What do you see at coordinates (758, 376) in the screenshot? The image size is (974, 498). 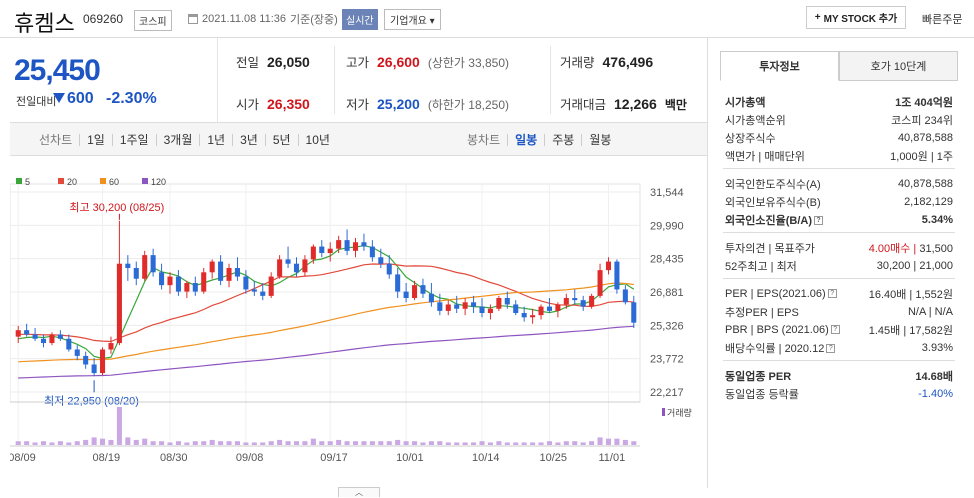 I see `info-key: 동일업종 PER` at bounding box center [758, 376].